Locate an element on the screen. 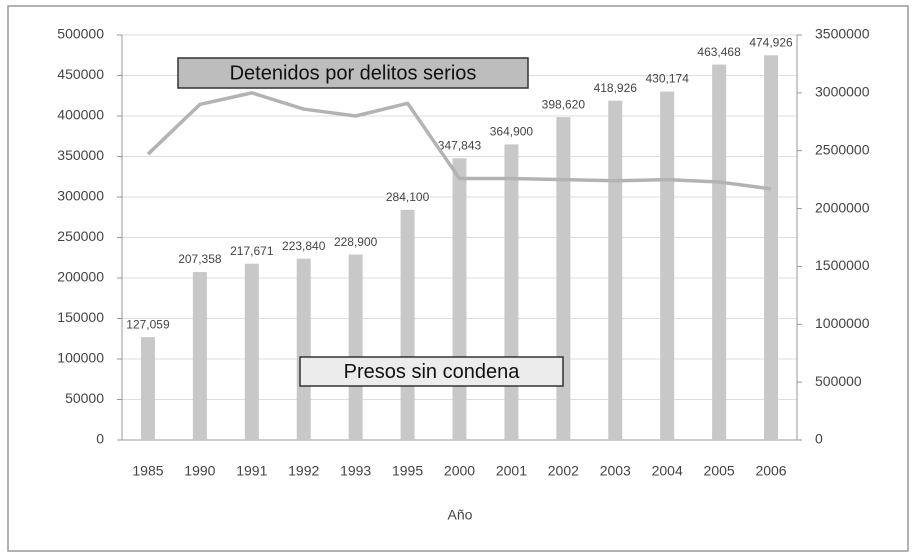  y-tick-label: 400000 is located at coordinates (80, 115).